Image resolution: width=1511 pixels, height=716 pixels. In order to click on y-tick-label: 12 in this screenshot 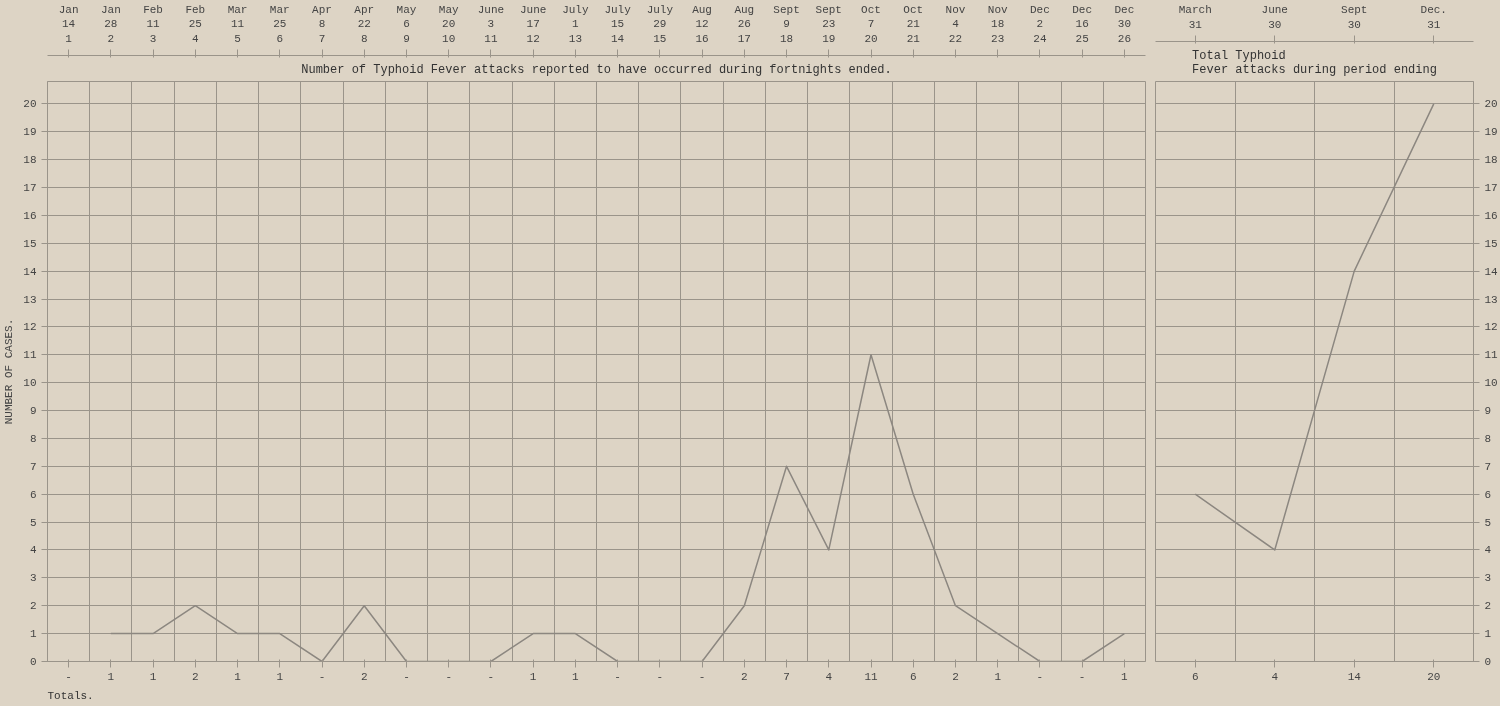, I will do `click(1491, 327)`.